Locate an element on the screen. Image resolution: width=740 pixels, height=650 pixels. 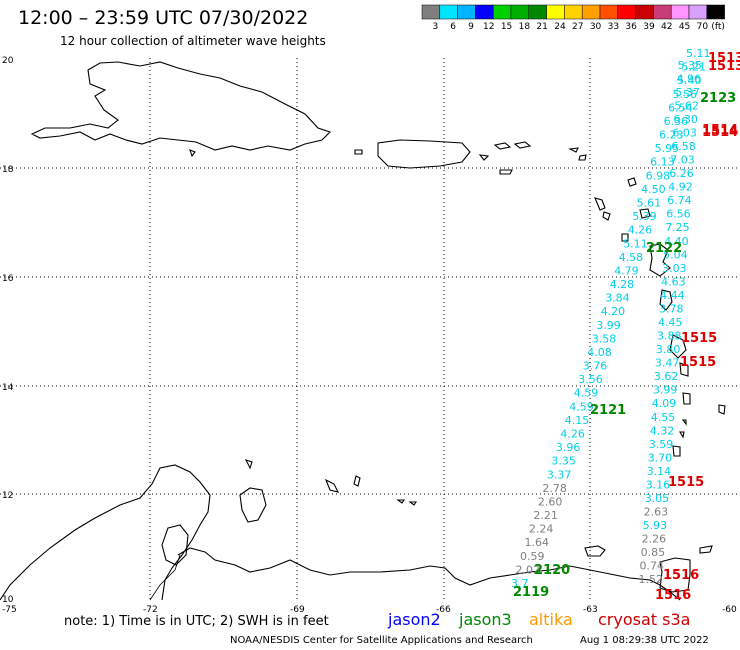
swh-value: 4.79 is located at coordinates (626, 270).